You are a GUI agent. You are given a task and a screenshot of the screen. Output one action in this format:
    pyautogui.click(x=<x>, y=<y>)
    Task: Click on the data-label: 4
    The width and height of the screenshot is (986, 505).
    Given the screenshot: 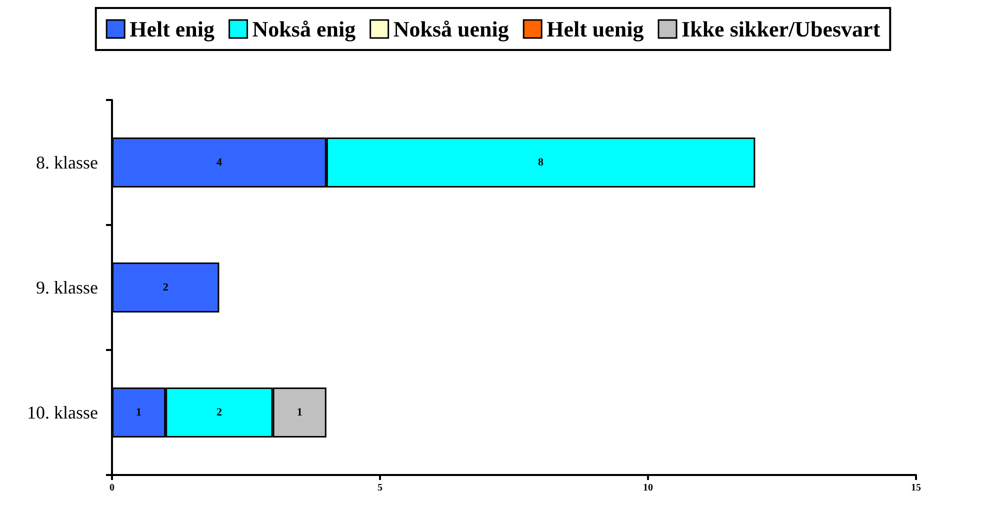 What is the action you would take?
    pyautogui.click(x=219, y=162)
    